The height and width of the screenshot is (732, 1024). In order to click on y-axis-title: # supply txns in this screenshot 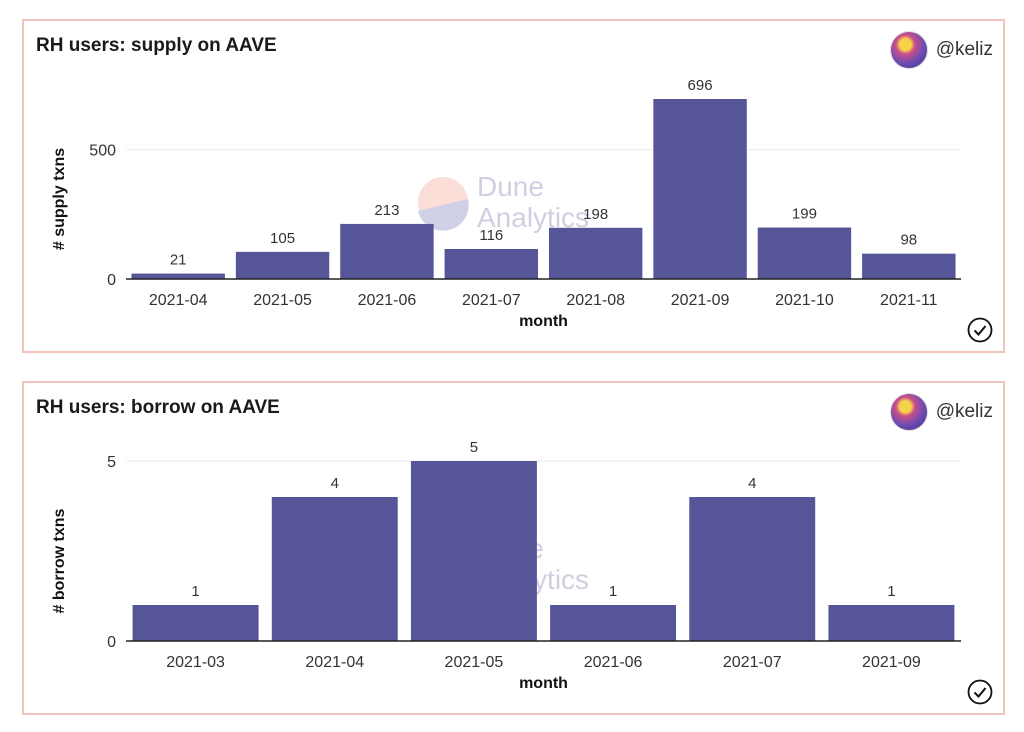, I will do `click(59, 199)`.